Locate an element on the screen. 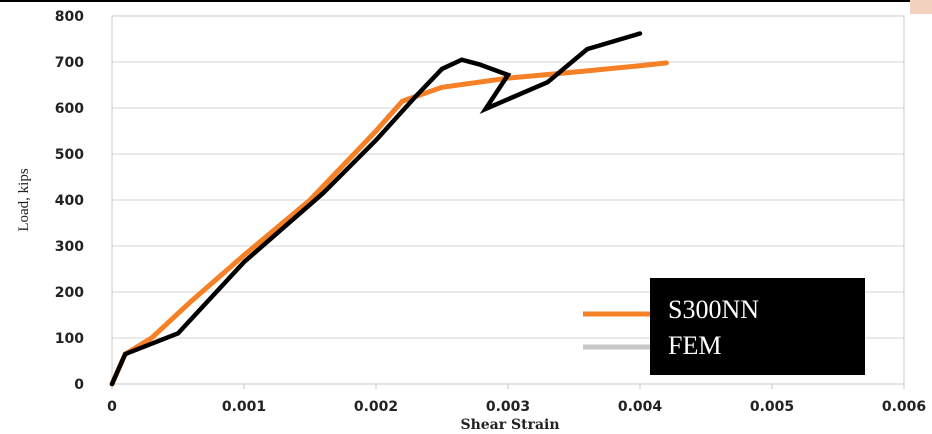  y-tick-label: 600 is located at coordinates (69, 109).